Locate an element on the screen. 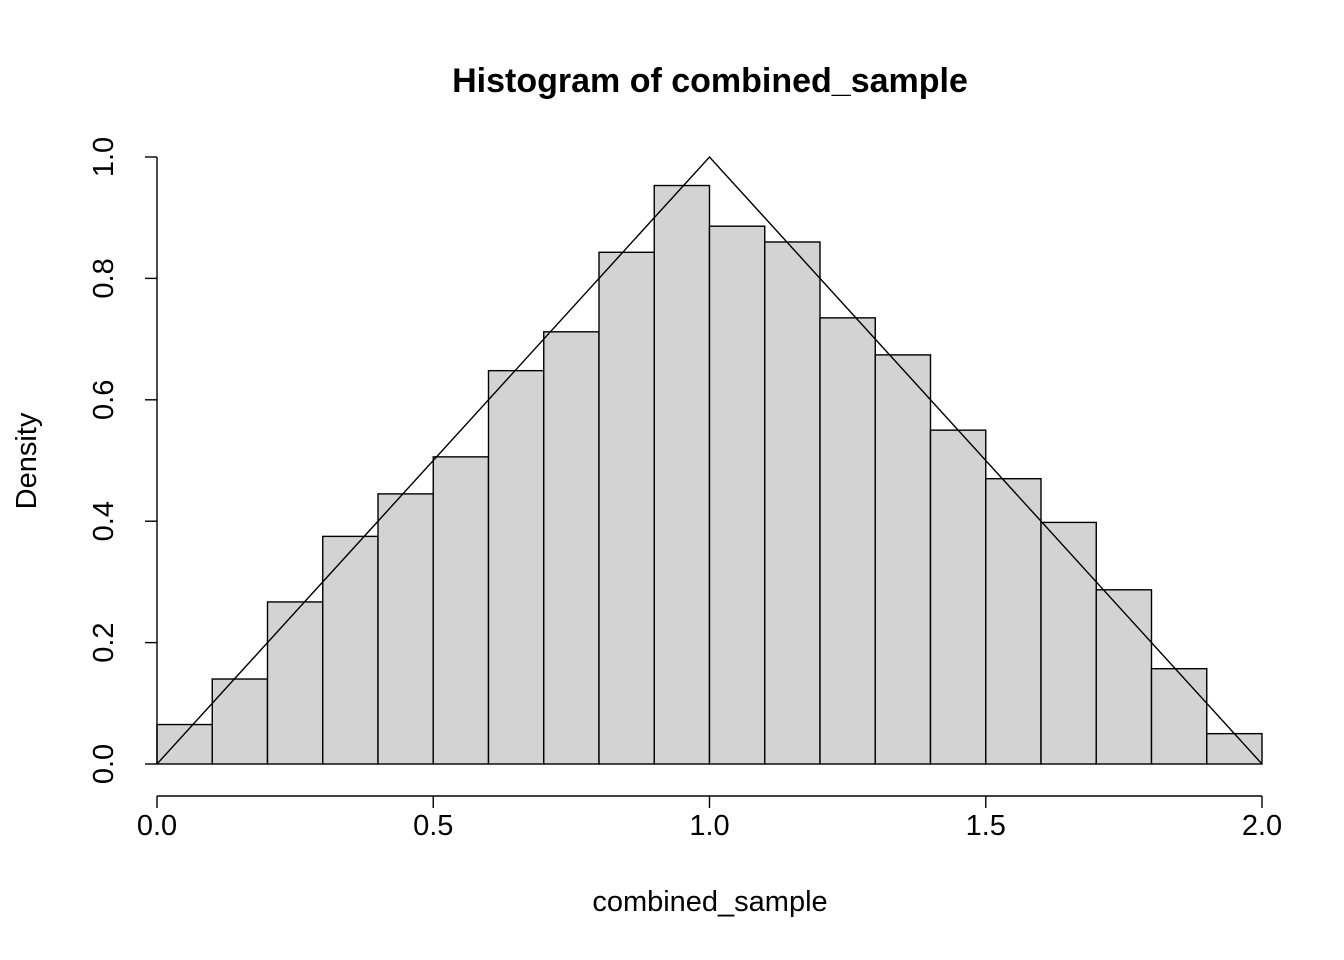  y-tick-label: 0.4 is located at coordinates (104, 521).